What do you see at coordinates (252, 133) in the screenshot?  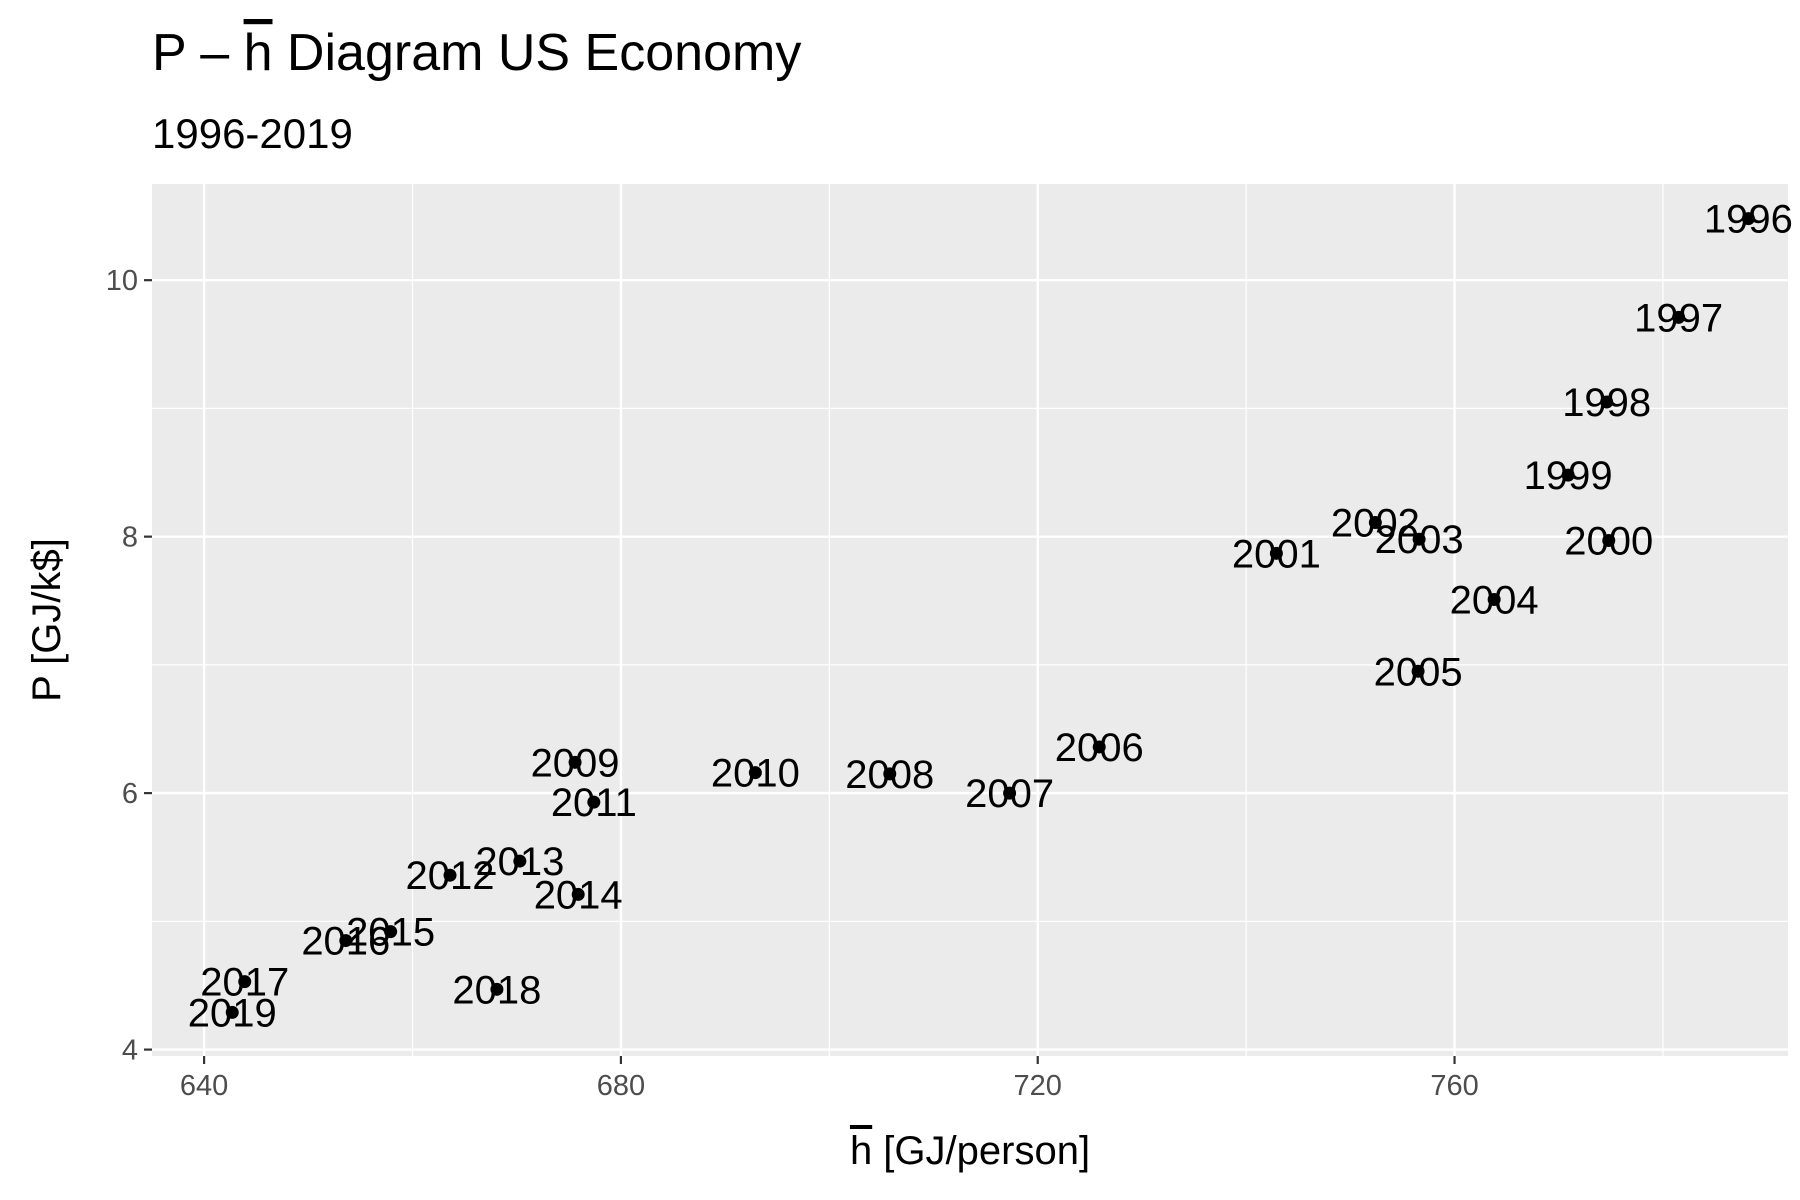 I see `chart-subtitle: 1996-2019` at bounding box center [252, 133].